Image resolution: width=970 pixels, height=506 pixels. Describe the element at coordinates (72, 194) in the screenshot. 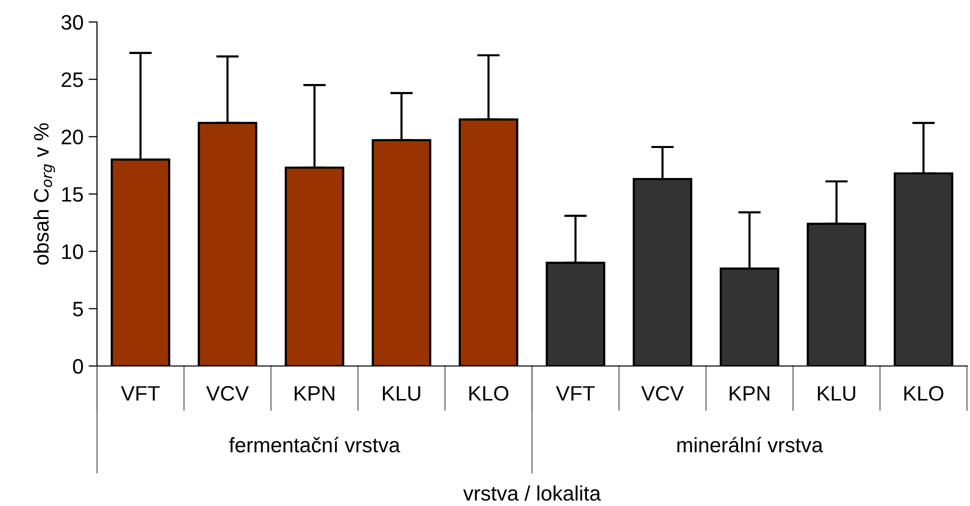

I see `y-tick-label: 15` at that location.